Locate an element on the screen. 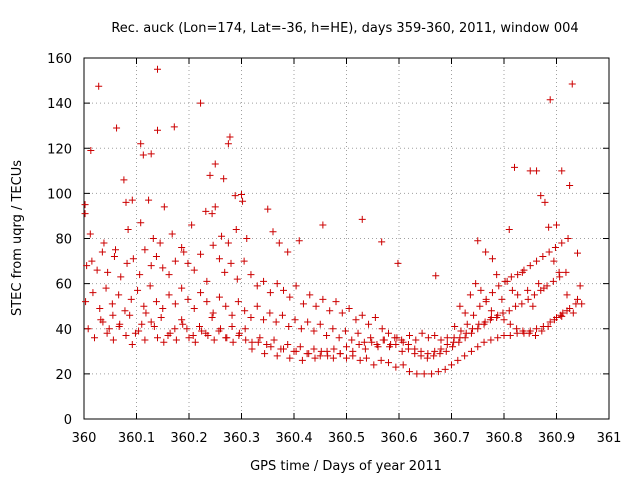 This screenshot has width=640, height=480. x-tick-label: 360.9 is located at coordinates (556, 438).